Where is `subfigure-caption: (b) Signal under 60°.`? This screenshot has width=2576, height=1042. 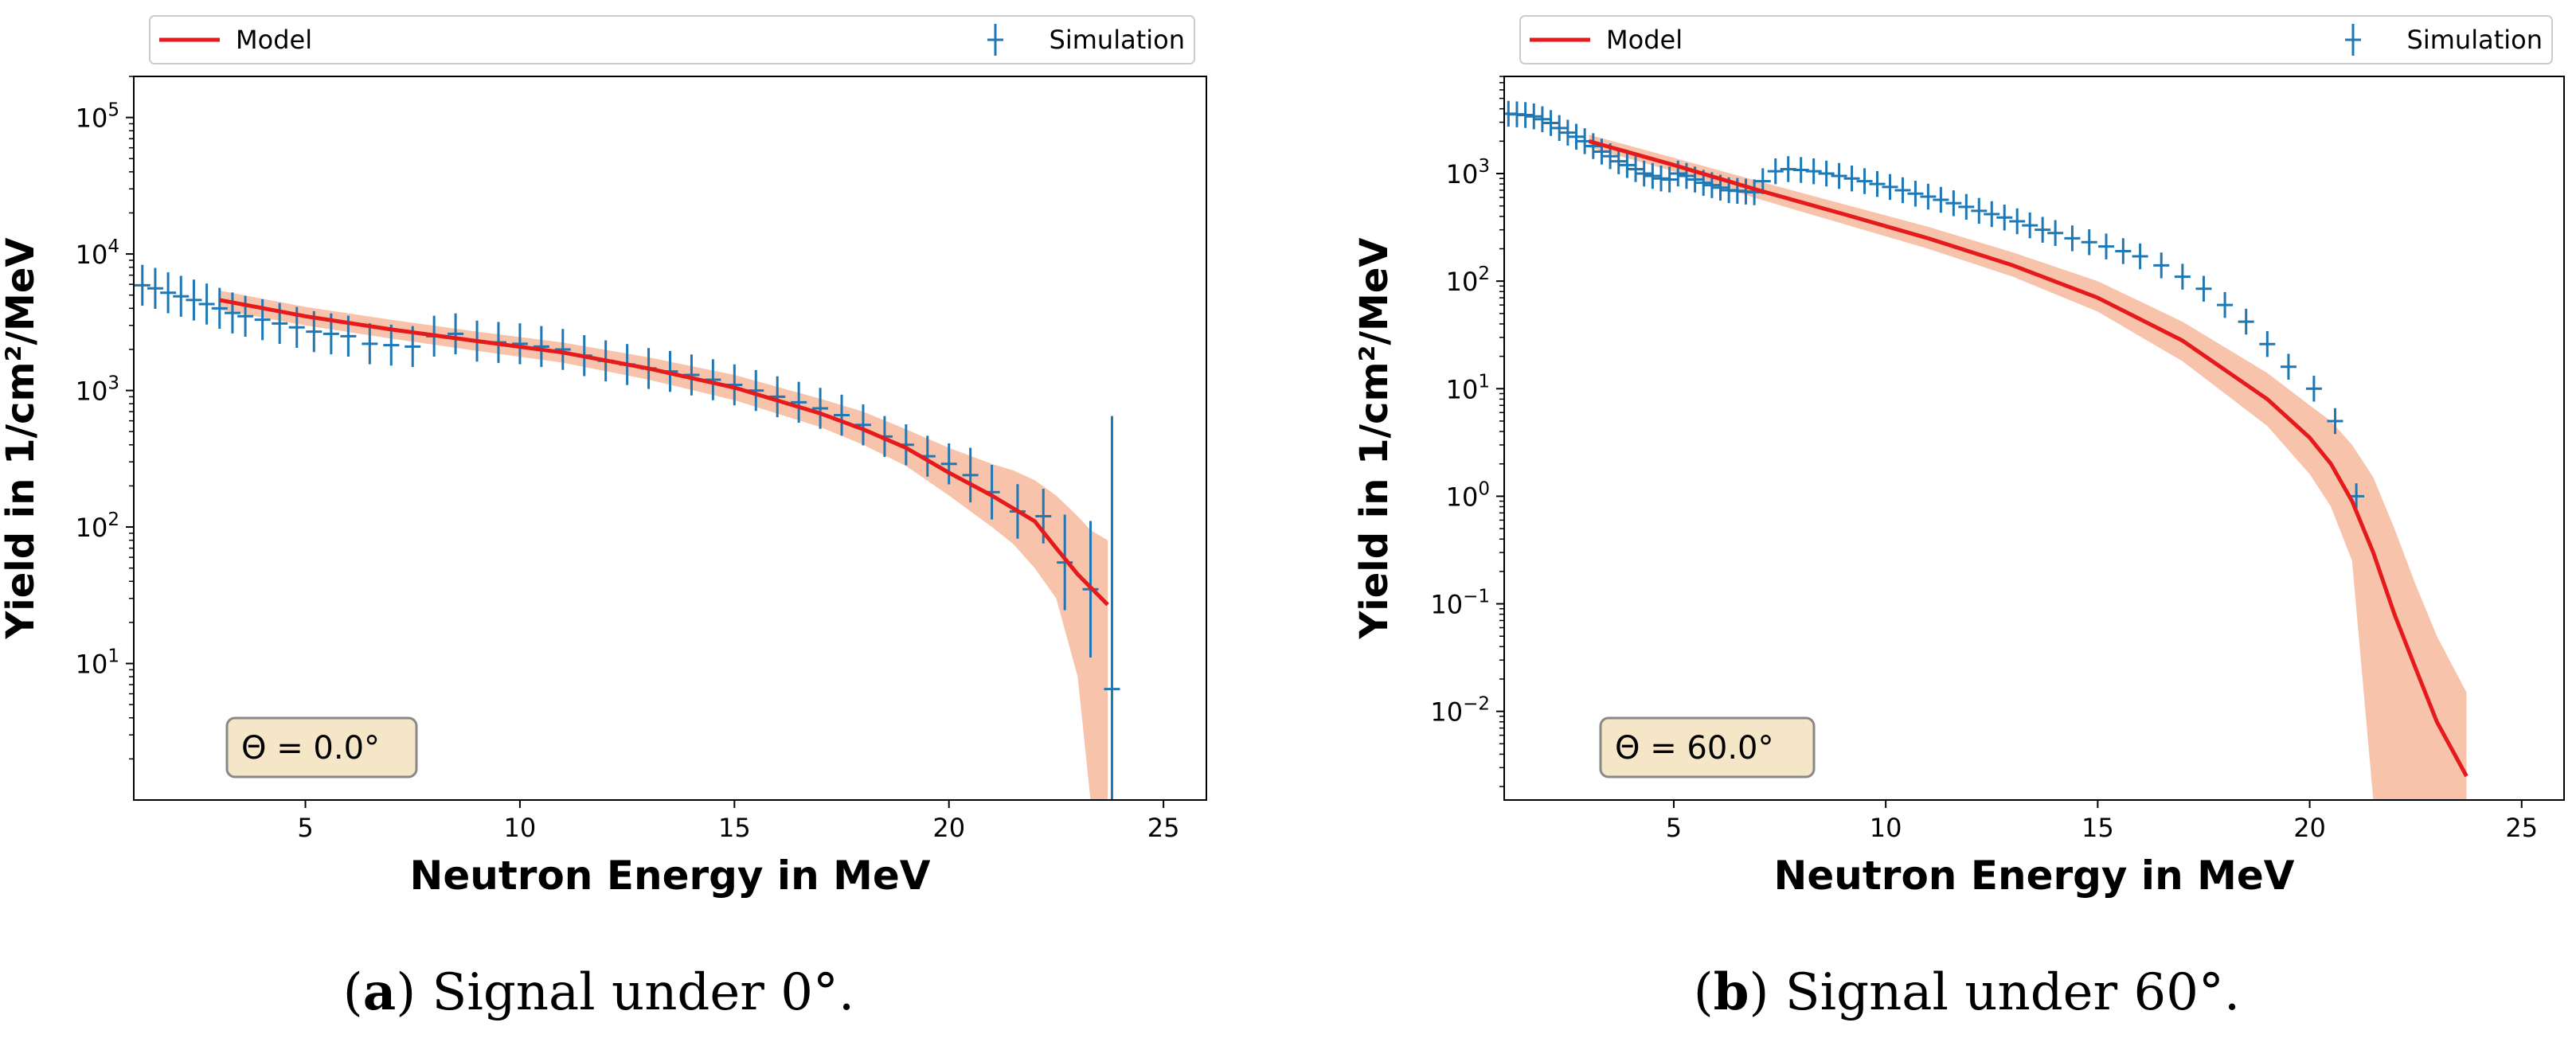
subfigure-caption: (b) Signal under 60°. is located at coordinates (1968, 992).